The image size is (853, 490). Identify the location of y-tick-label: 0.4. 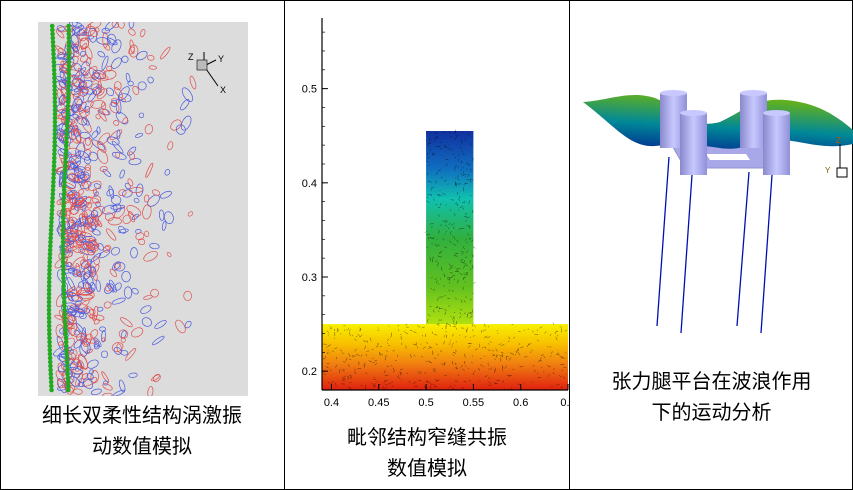
(309, 184).